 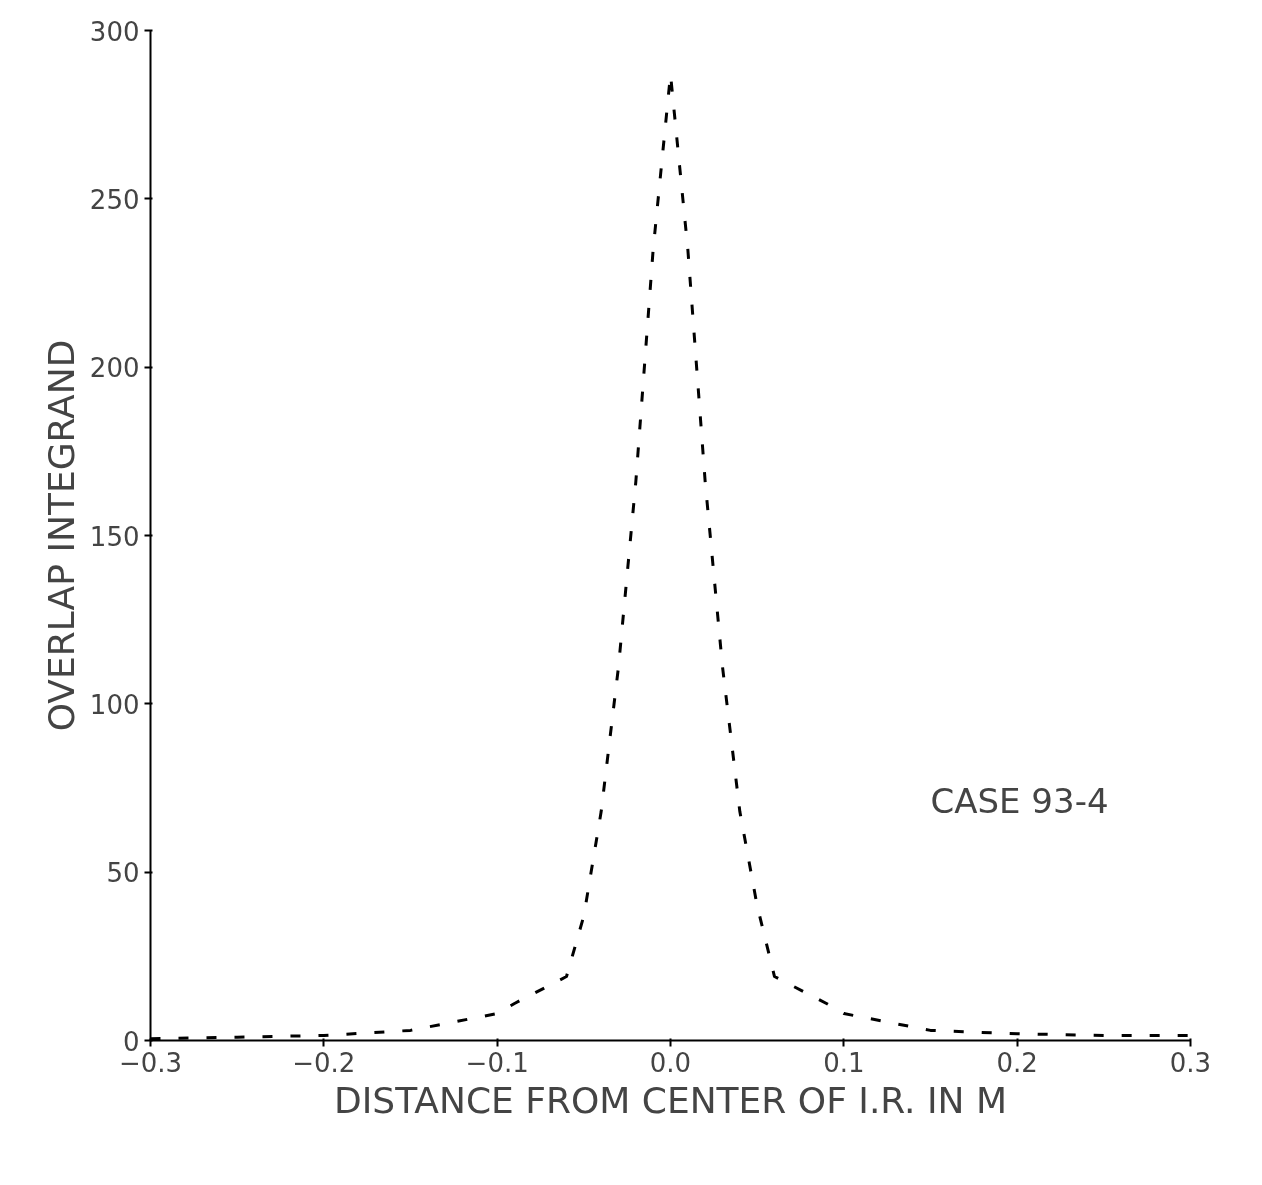 I want to click on y-tick-label: 200, so click(x=114, y=368).